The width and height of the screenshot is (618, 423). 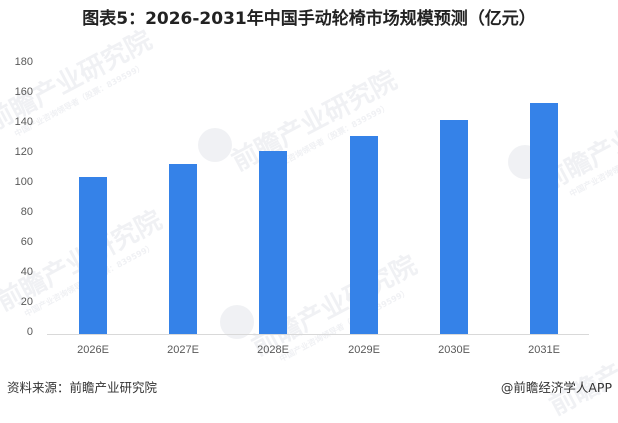 What do you see at coordinates (93, 255) in the screenshot?
I see `bar-2026E` at bounding box center [93, 255].